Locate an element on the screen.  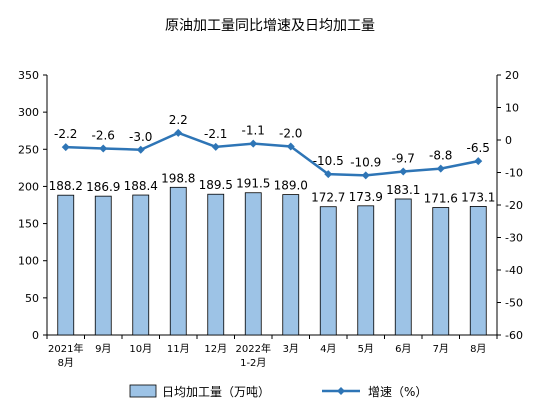
right-tick-label: 10 is located at coordinates (512, 108).